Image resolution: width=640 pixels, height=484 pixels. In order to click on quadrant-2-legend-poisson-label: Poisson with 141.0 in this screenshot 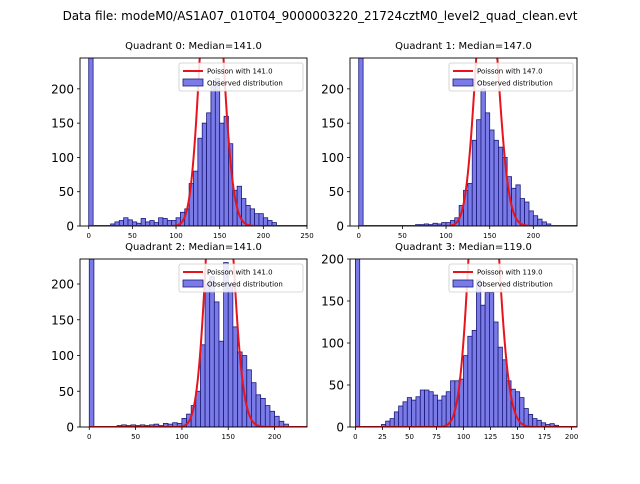, I will do `click(240, 273)`.